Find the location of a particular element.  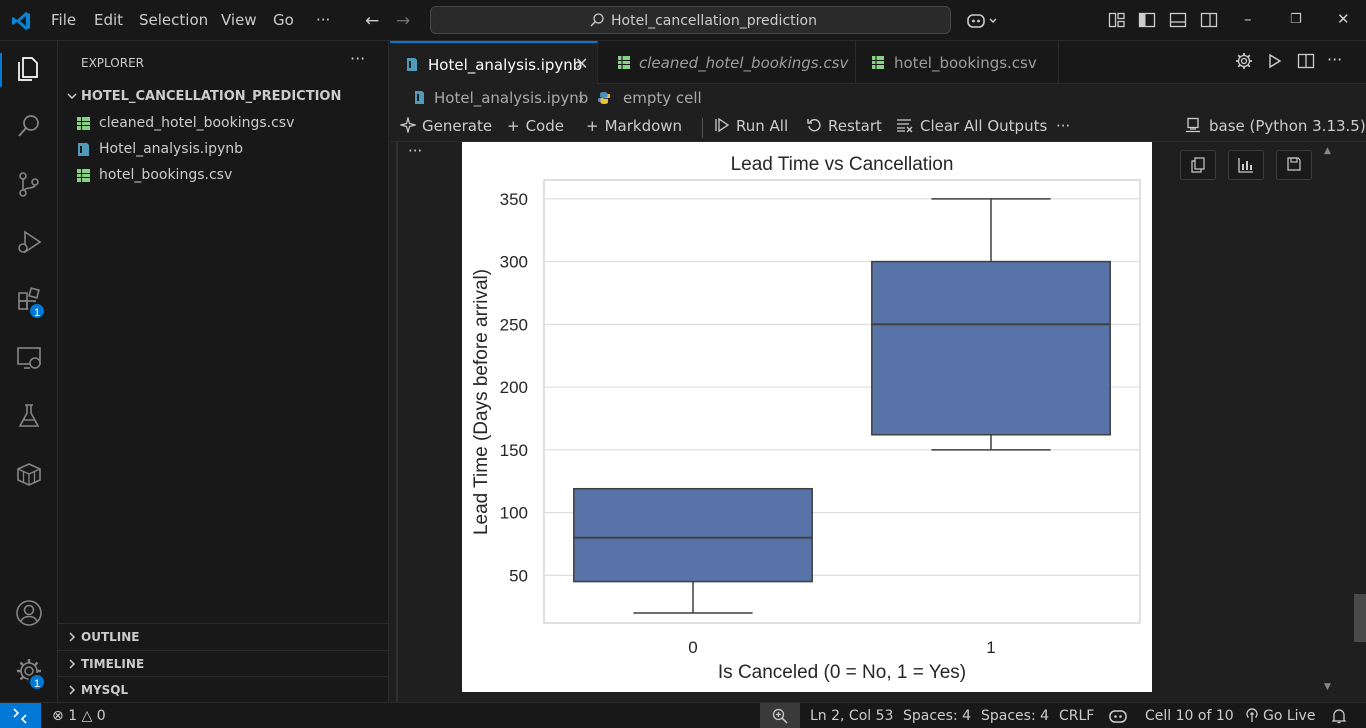

copilot-status-icon is located at coordinates (1118, 716).